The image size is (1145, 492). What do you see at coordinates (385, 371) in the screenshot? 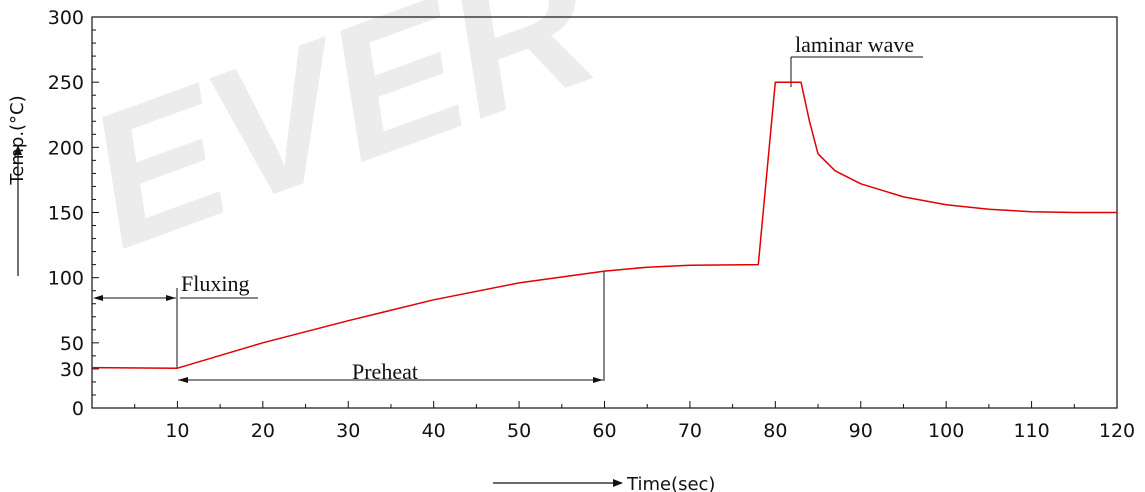
I see `preheat-label: Preheat` at bounding box center [385, 371].